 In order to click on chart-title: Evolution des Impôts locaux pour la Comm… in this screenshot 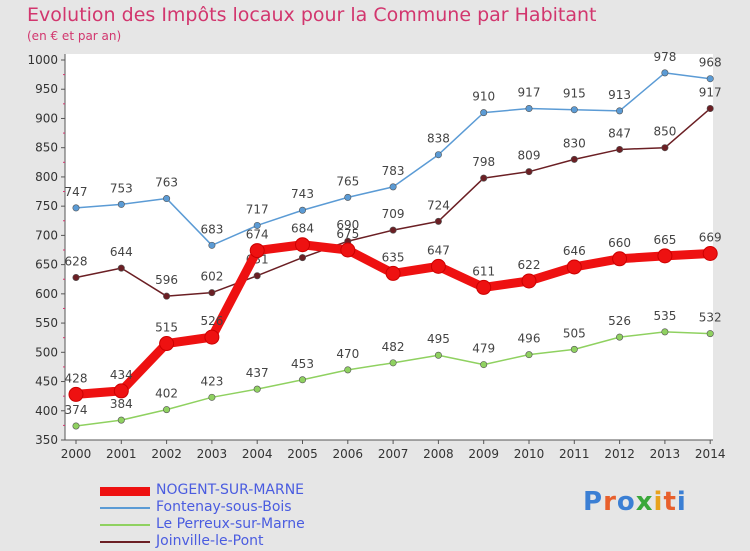, I will do `click(312, 15)`.